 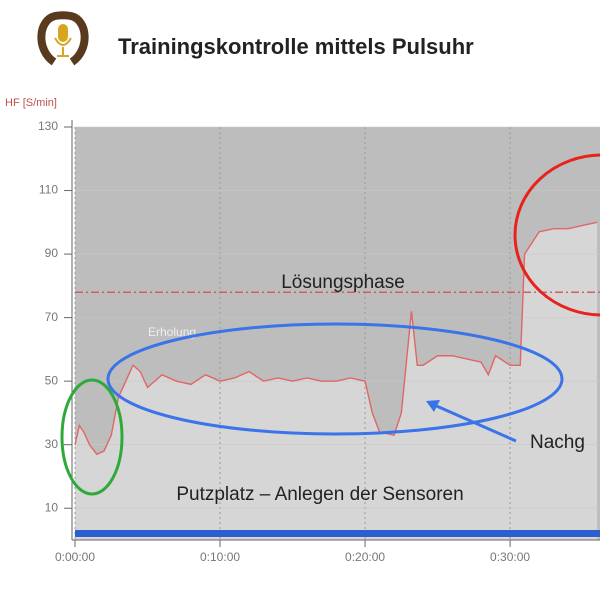 What do you see at coordinates (433, 406) in the screenshot?
I see `arrow-head` at bounding box center [433, 406].